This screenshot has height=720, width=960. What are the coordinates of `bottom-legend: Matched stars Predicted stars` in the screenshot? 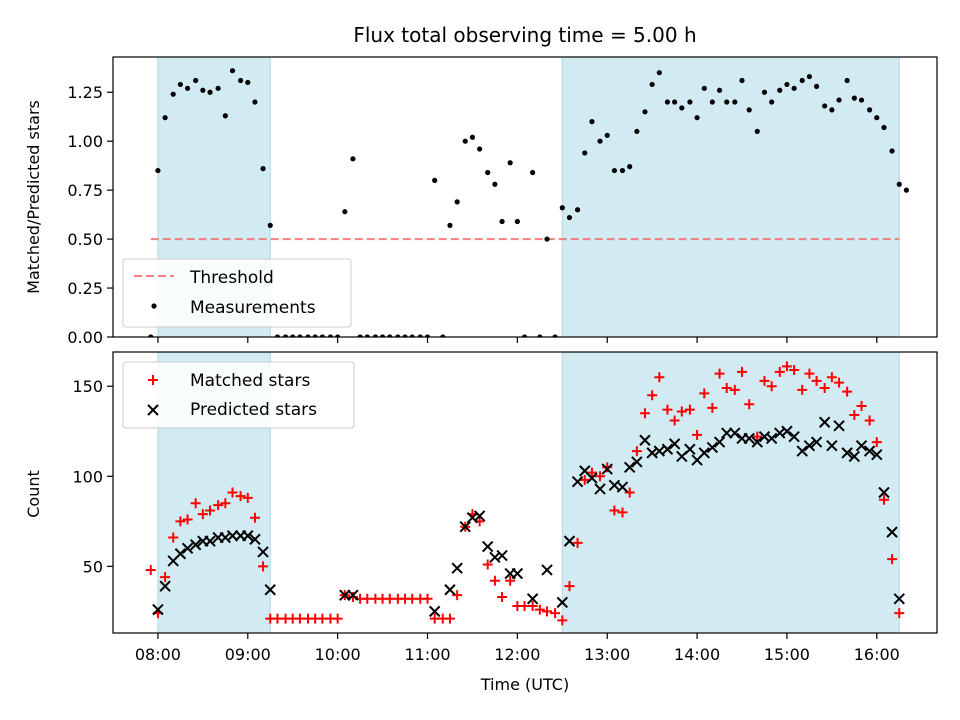 It's located at (238, 395).